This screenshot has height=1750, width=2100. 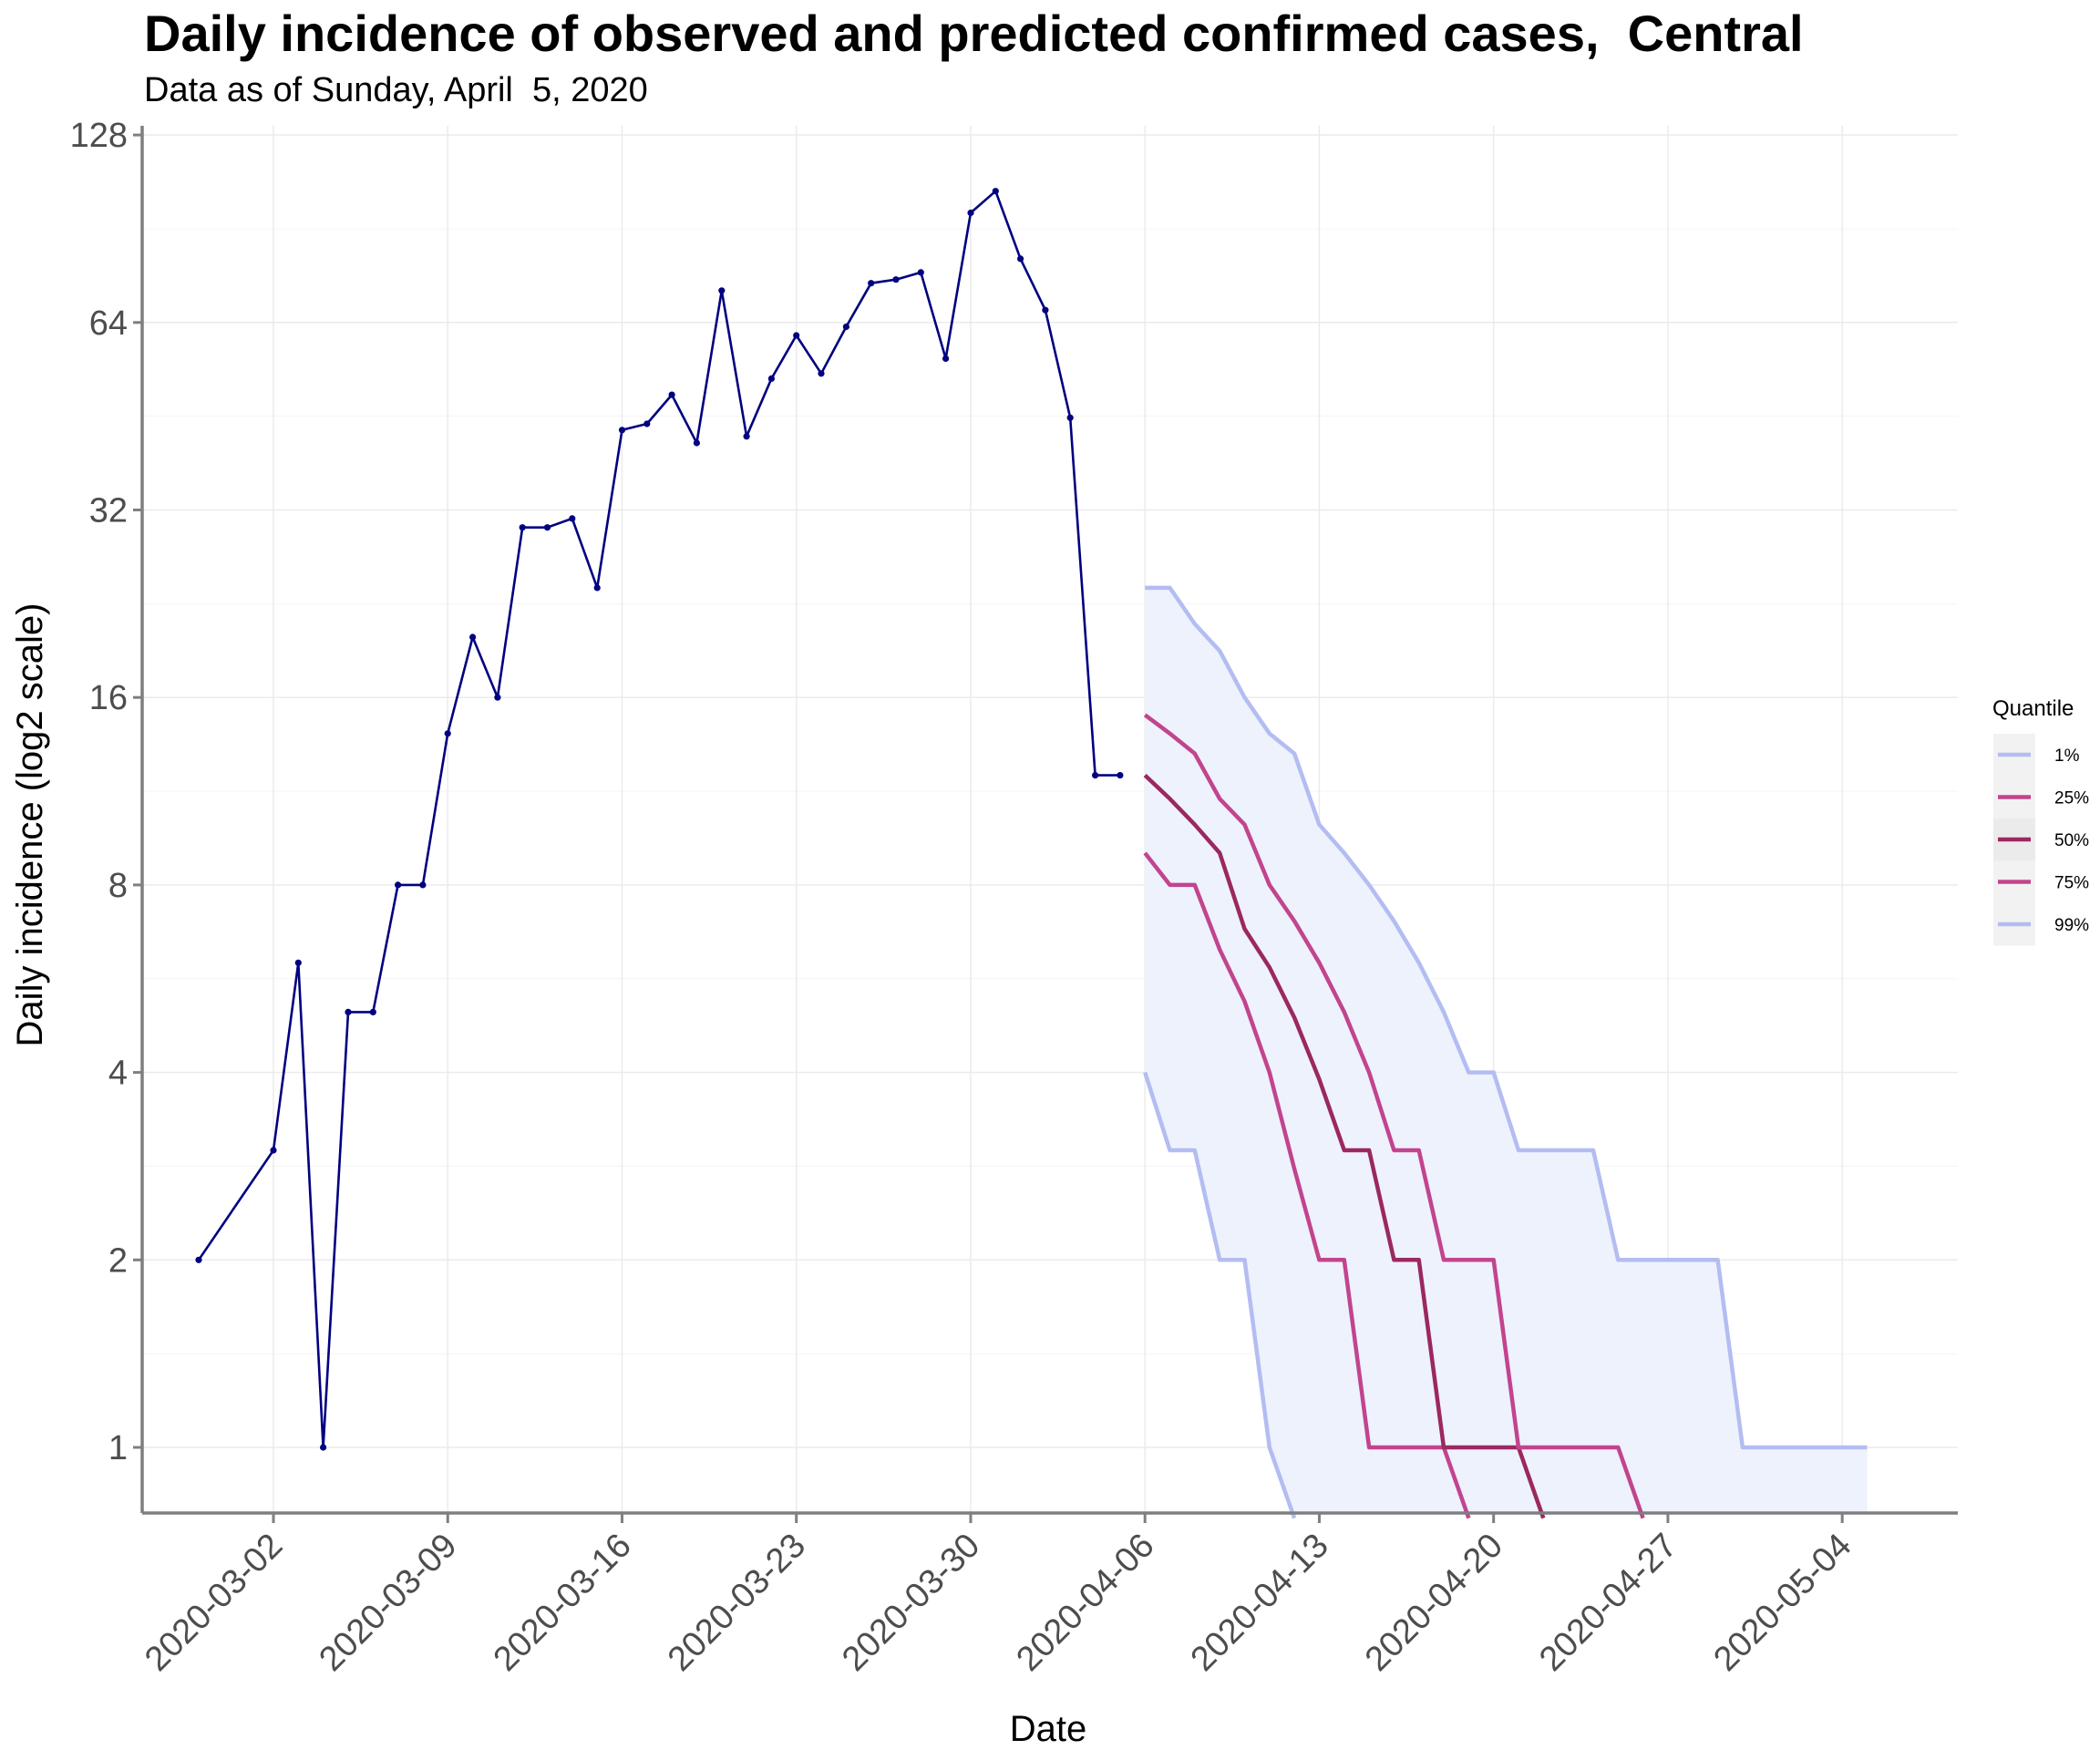 I want to click on y-tick-label: 8, so click(x=118, y=886).